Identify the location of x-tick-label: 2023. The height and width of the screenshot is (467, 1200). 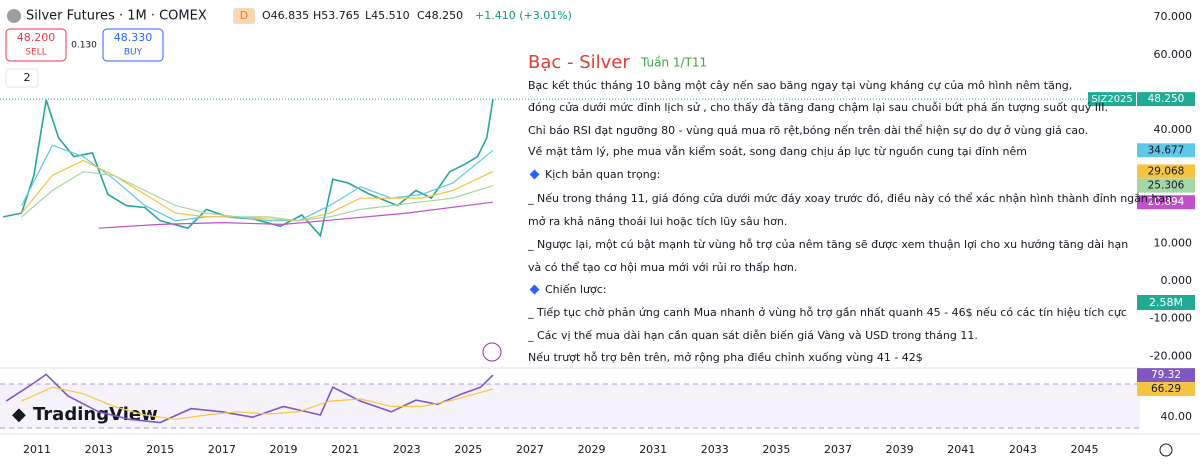
(407, 449).